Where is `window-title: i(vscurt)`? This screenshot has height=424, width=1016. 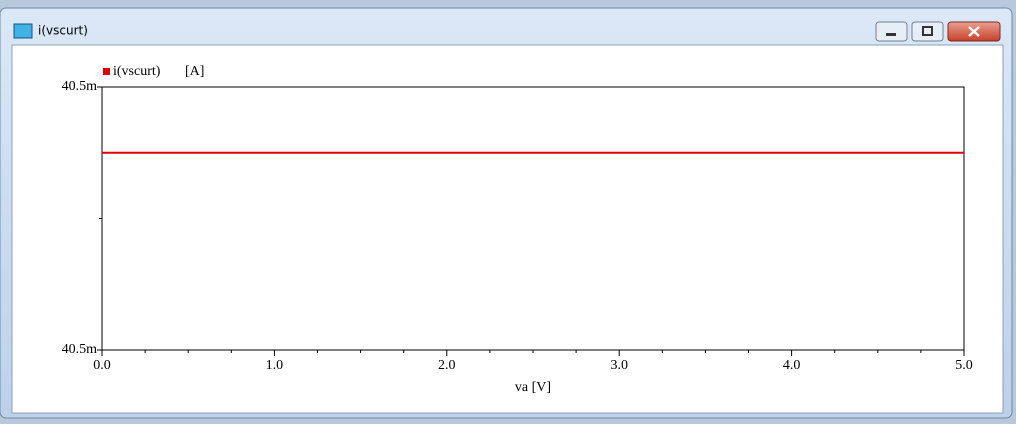
window-title: i(vscurt) is located at coordinates (63, 31).